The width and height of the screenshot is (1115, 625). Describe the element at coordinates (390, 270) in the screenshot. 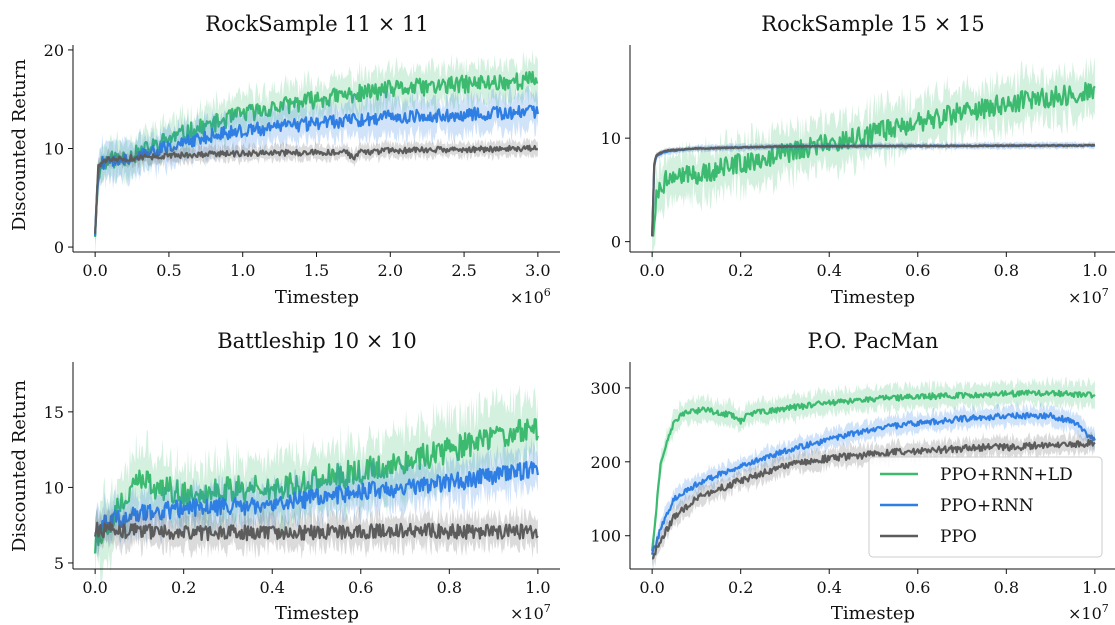

I see `x-tick-label: 2.0` at that location.